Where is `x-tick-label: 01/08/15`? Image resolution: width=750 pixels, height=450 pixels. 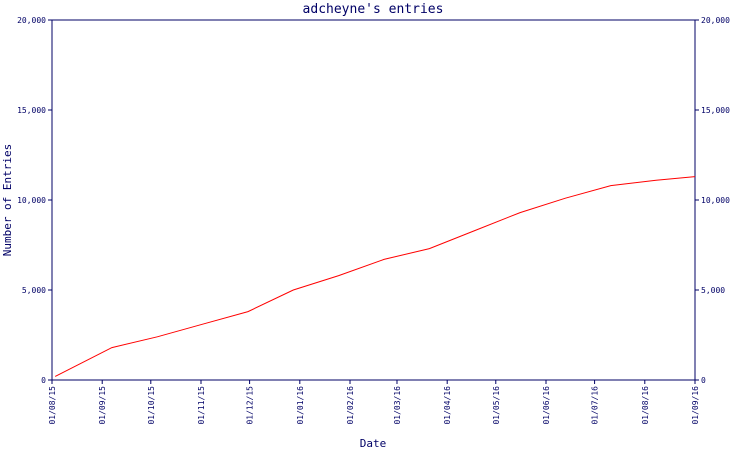
x-tick-label: 01/08/15 is located at coordinates (52, 405).